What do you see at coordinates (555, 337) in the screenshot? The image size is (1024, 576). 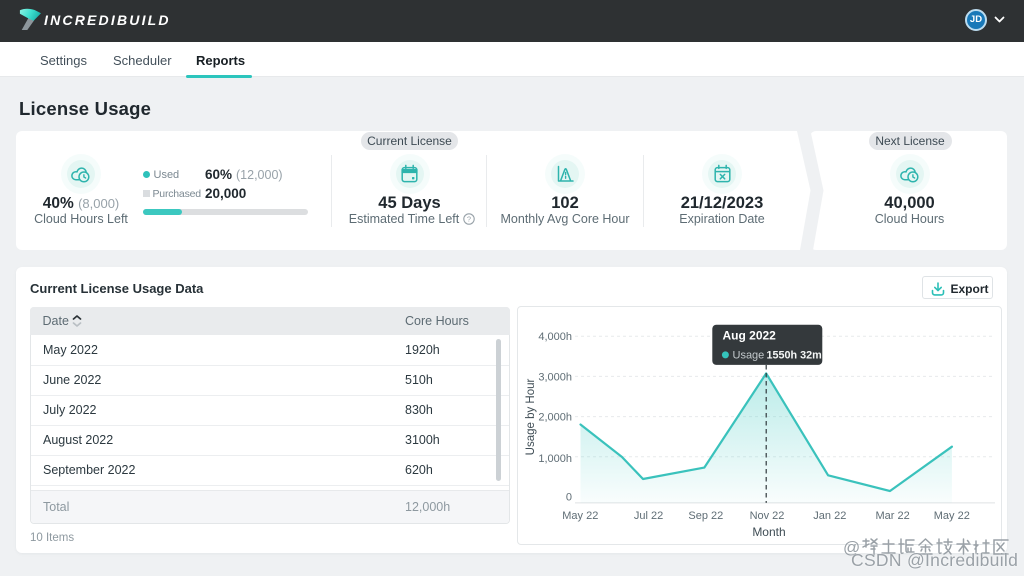 I see `svg-text: 4,000h` at bounding box center [555, 337].